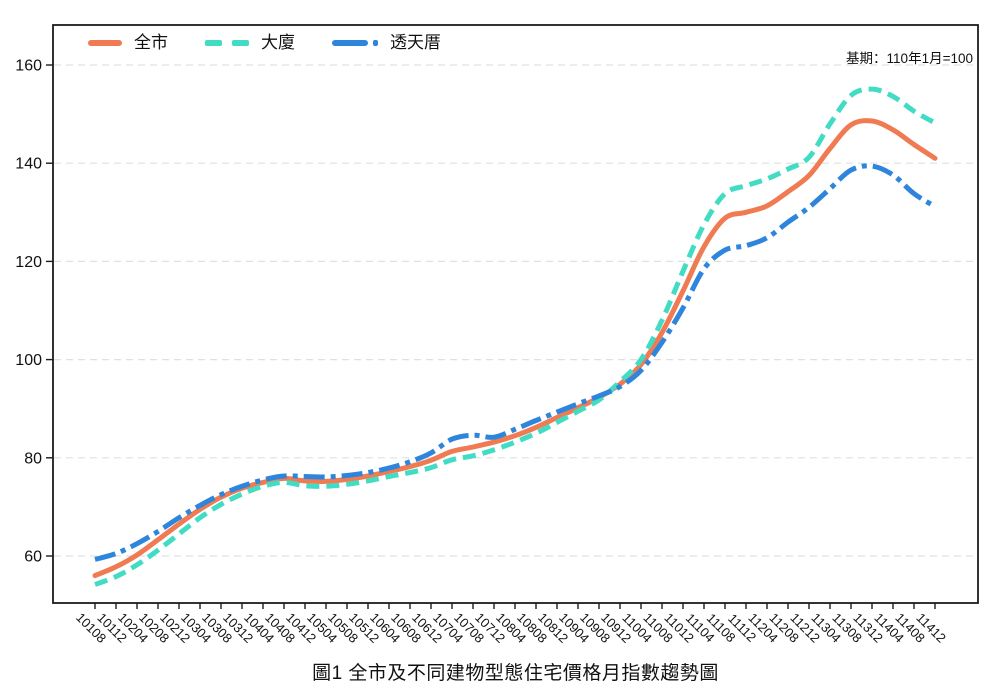  I want to click on legend-item-townhouse: 透天厝, so click(386, 42).